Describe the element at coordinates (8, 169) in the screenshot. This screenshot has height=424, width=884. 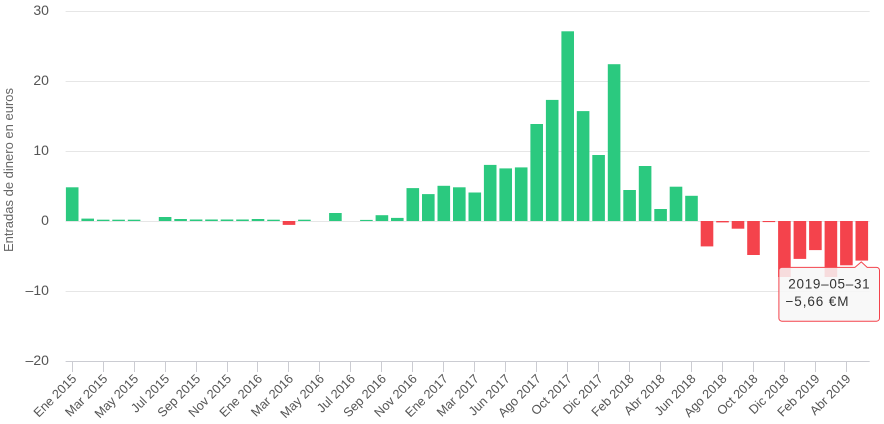
I see `svg-text: Entradas de dinero en euros` at that location.